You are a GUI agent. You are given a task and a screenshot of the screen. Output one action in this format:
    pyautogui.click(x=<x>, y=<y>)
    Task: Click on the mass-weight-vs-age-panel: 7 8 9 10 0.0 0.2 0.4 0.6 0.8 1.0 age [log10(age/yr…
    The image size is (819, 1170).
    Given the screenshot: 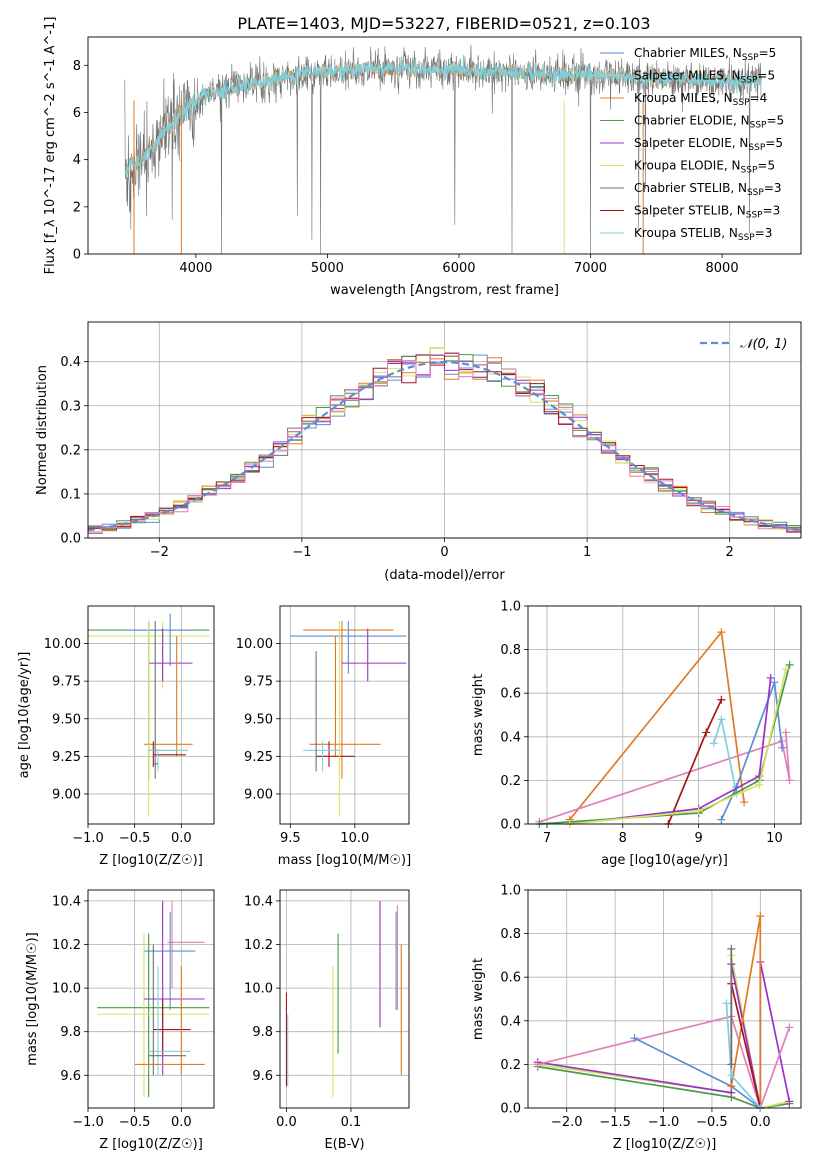 What is the action you would take?
    pyautogui.click(x=636, y=734)
    